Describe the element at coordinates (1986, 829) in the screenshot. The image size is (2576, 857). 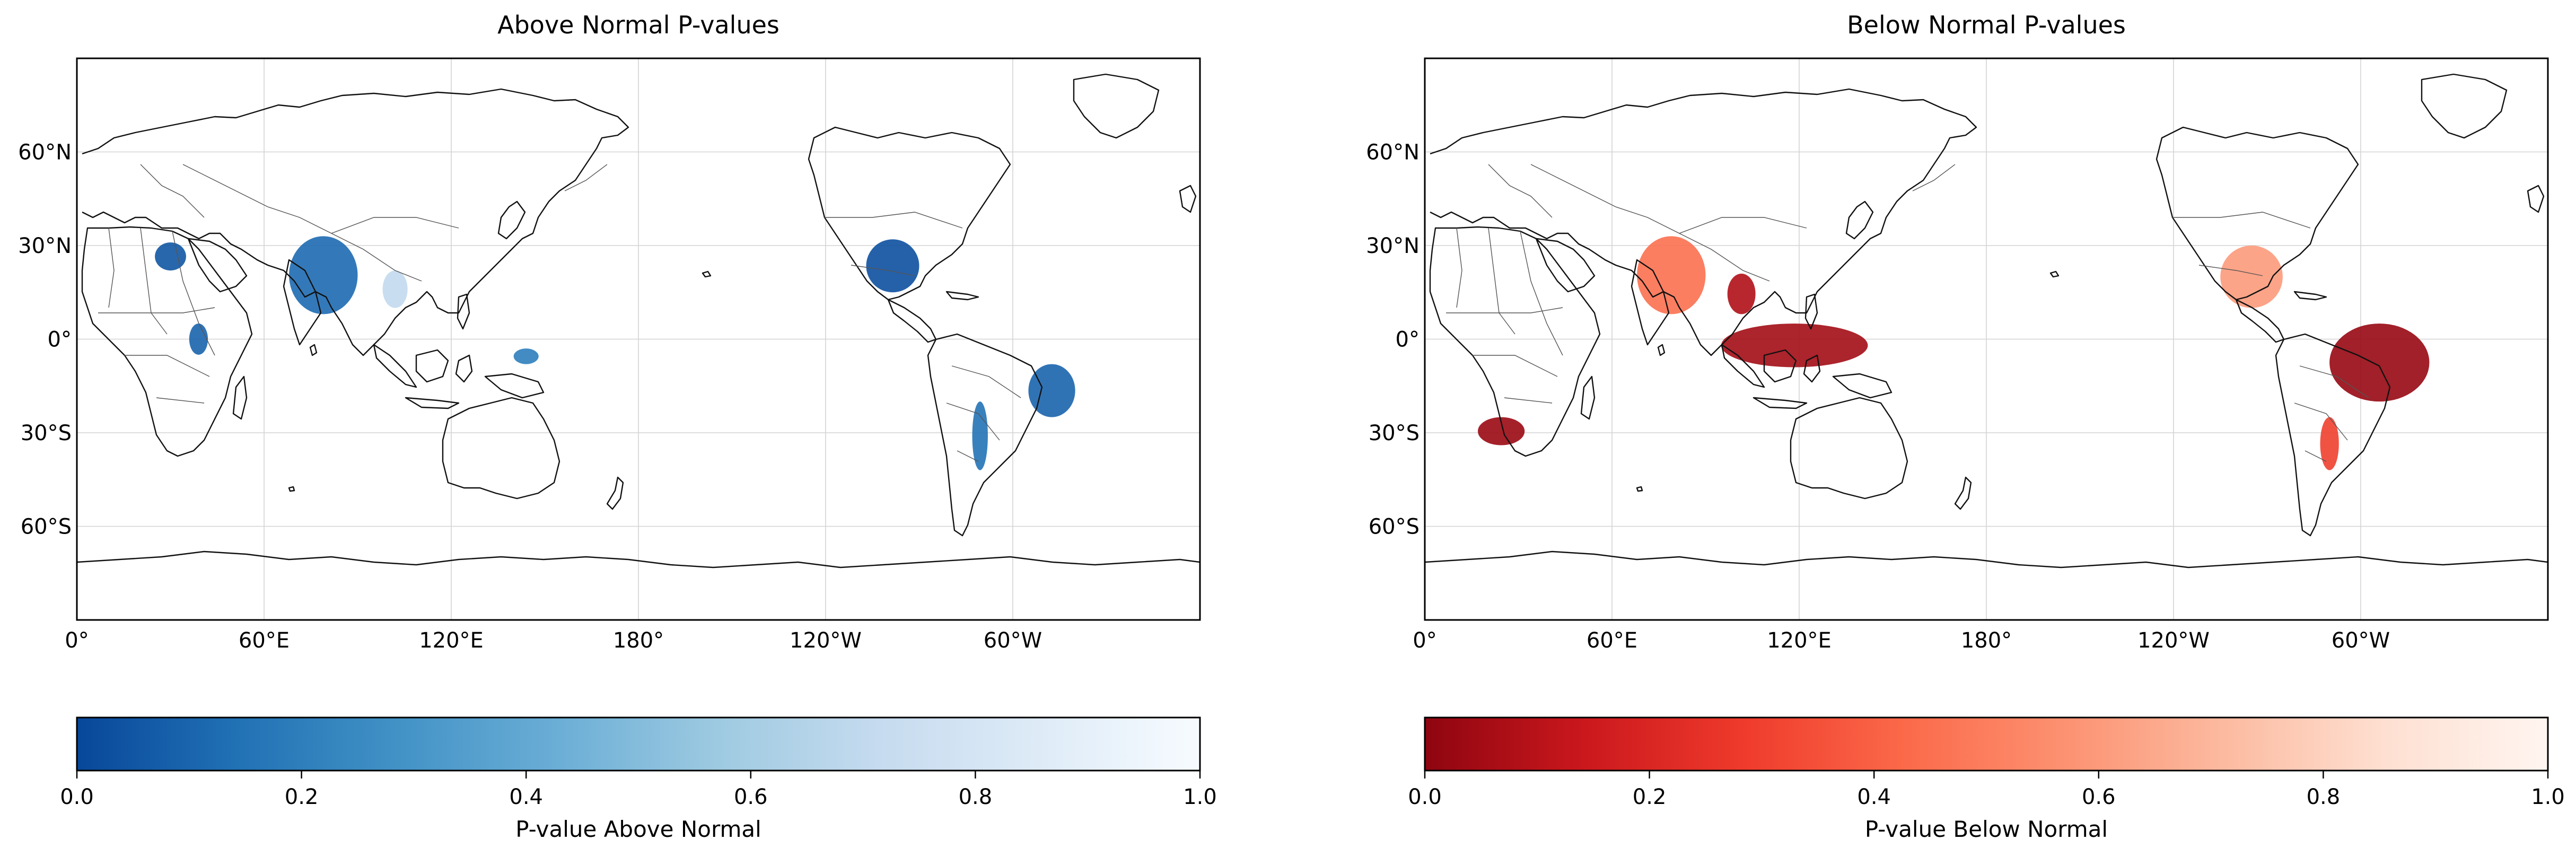
I see `colorbar-label-below: P-value Below Normal` at that location.